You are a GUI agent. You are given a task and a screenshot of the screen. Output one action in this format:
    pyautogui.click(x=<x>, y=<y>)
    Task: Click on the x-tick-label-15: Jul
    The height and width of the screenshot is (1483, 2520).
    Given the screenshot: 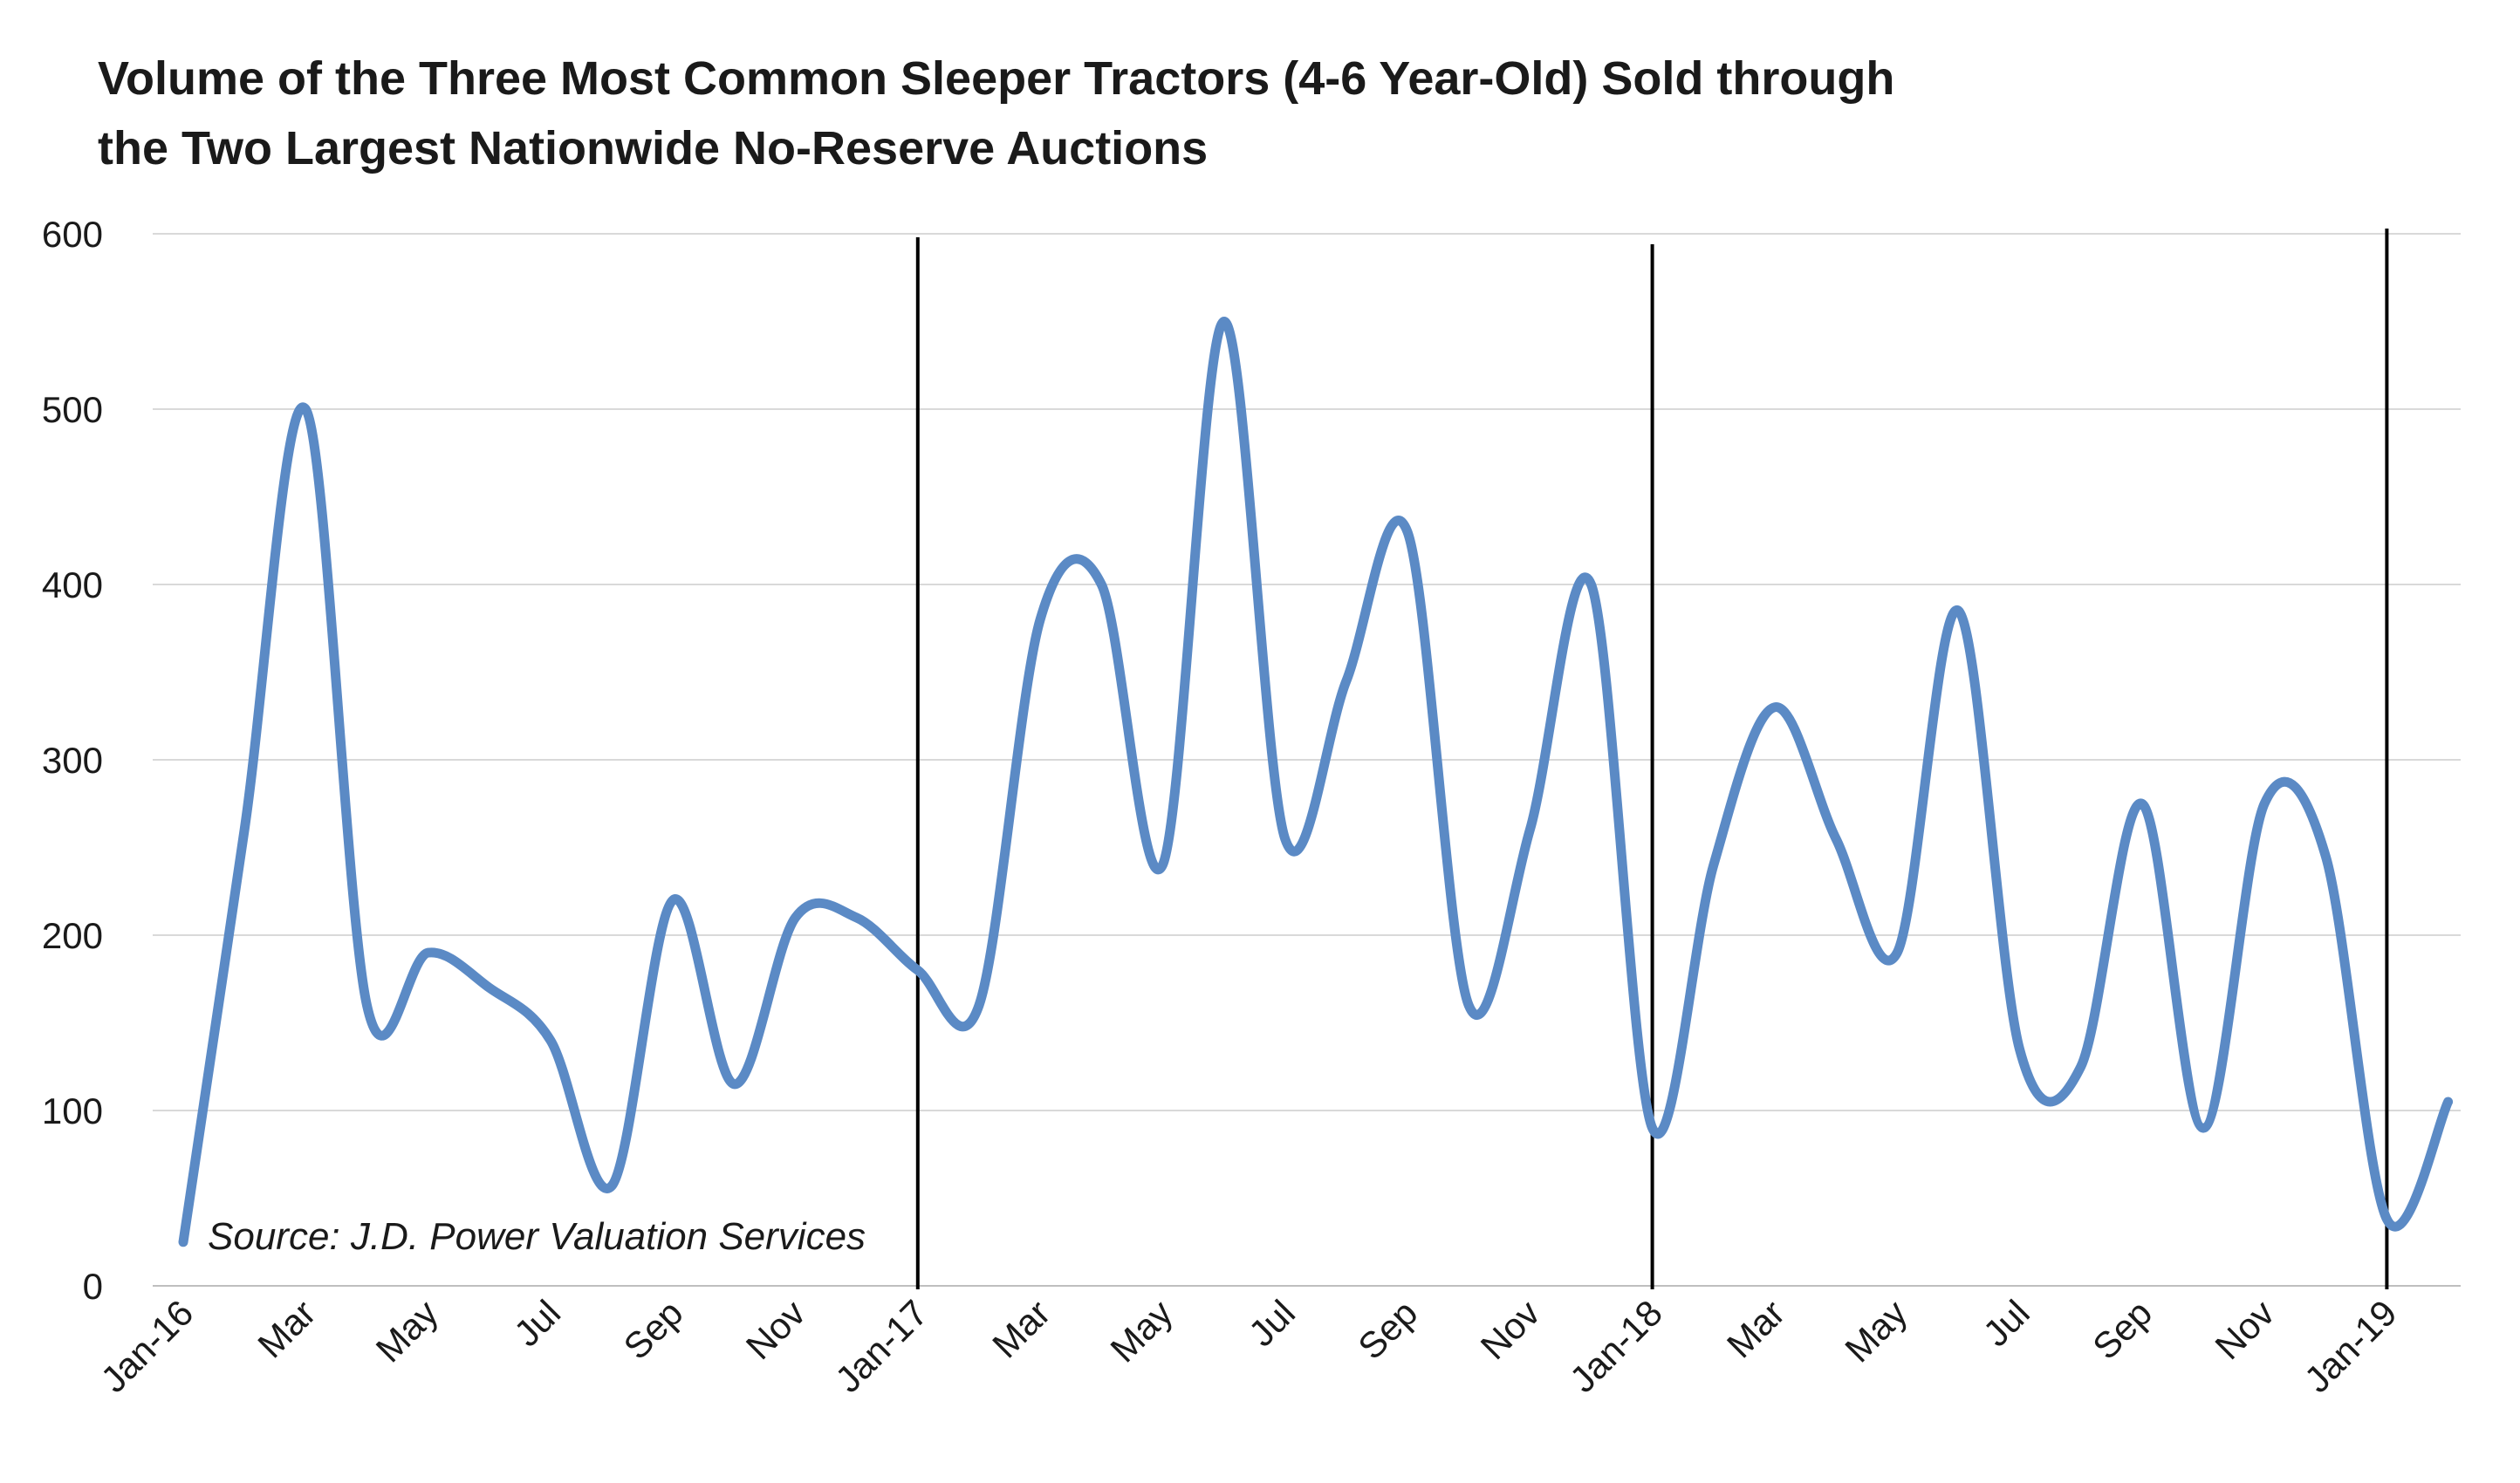 What is the action you would take?
    pyautogui.click(x=2006, y=1323)
    